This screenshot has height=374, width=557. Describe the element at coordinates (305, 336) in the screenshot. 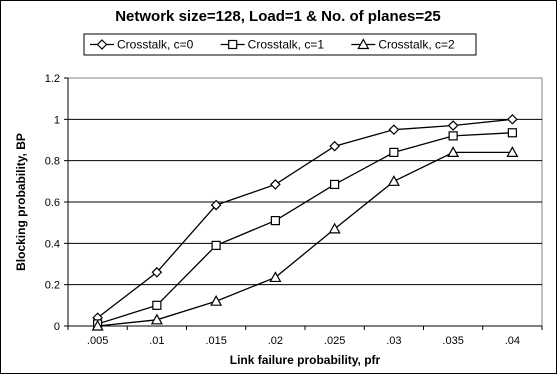

I see `x-axis-ticks: .005 .01 .015 .02 .025 .03 .035 .04` at that location.